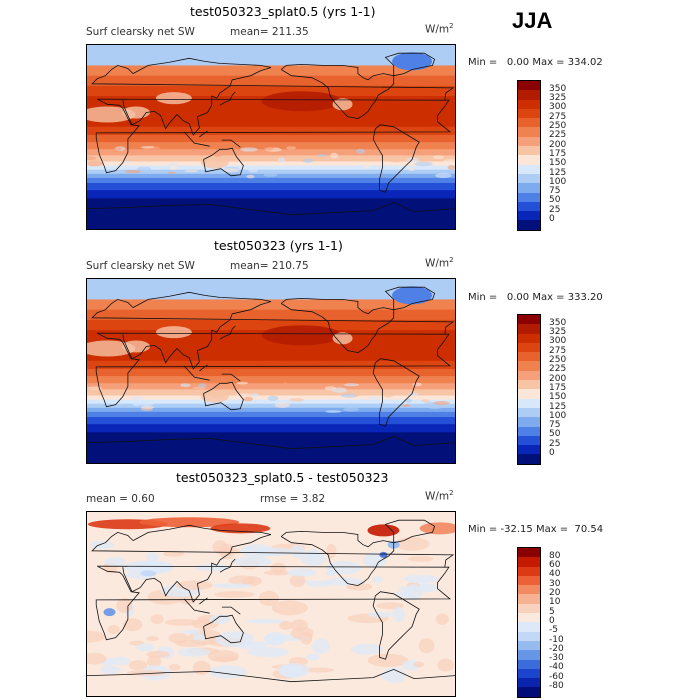  I want to click on panel-2-field-label: Surf clearsky net SW, so click(140, 266).